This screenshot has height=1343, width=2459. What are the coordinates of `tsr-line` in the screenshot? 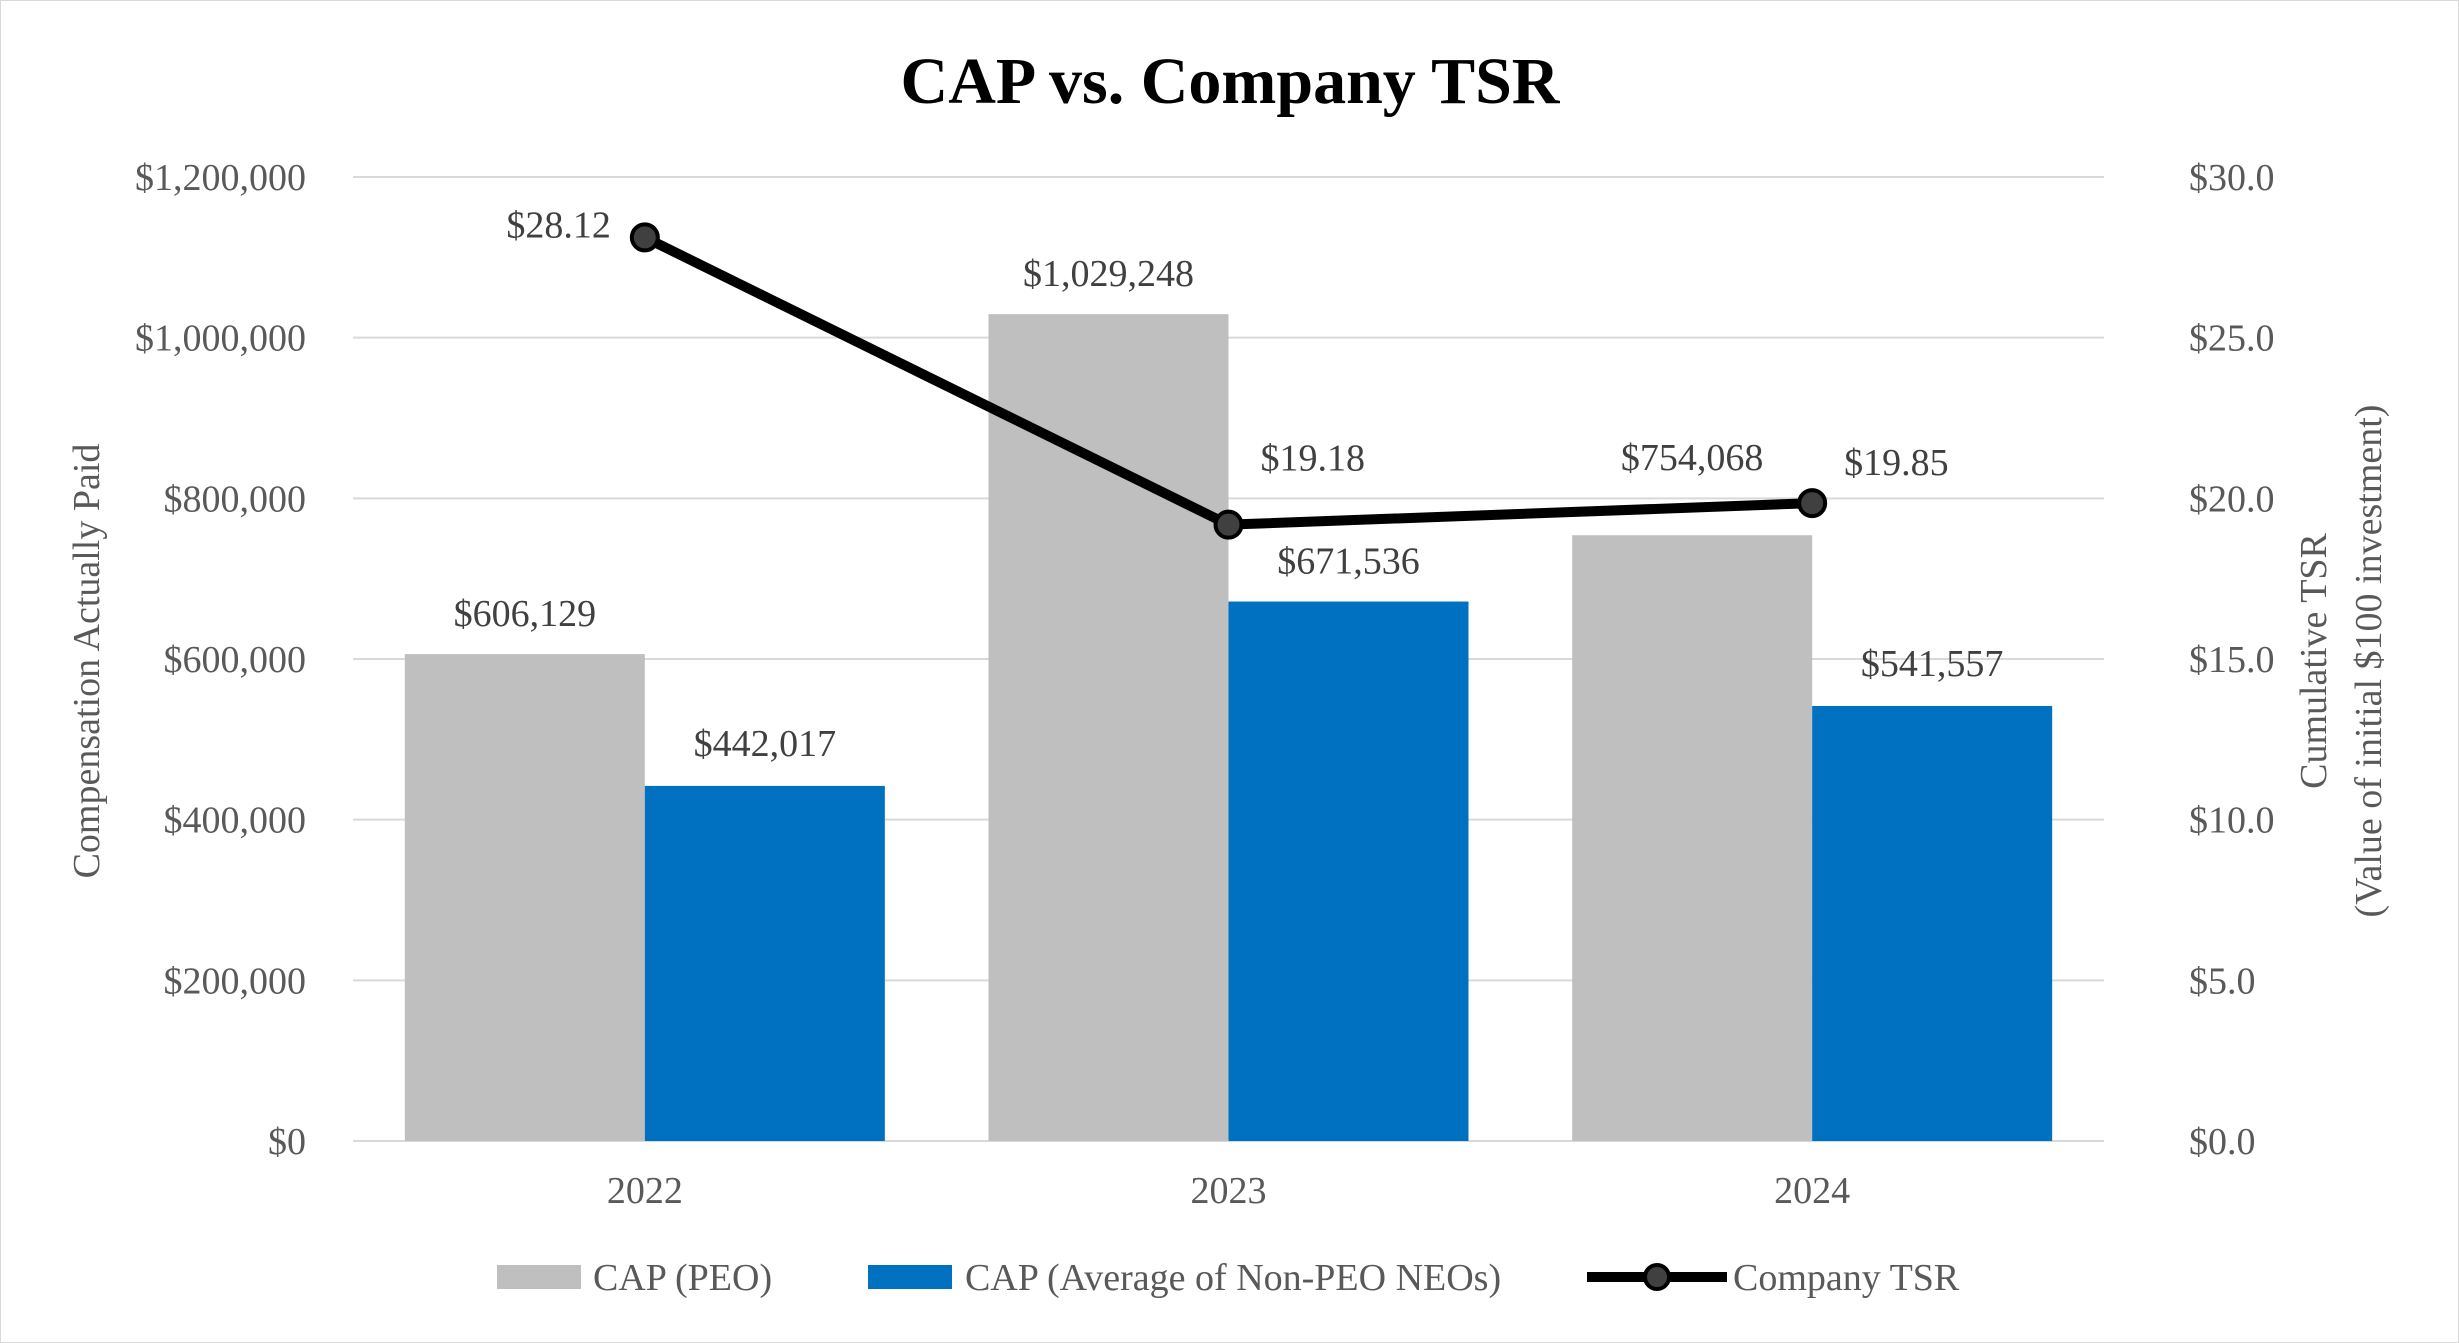 It's located at (1228, 381).